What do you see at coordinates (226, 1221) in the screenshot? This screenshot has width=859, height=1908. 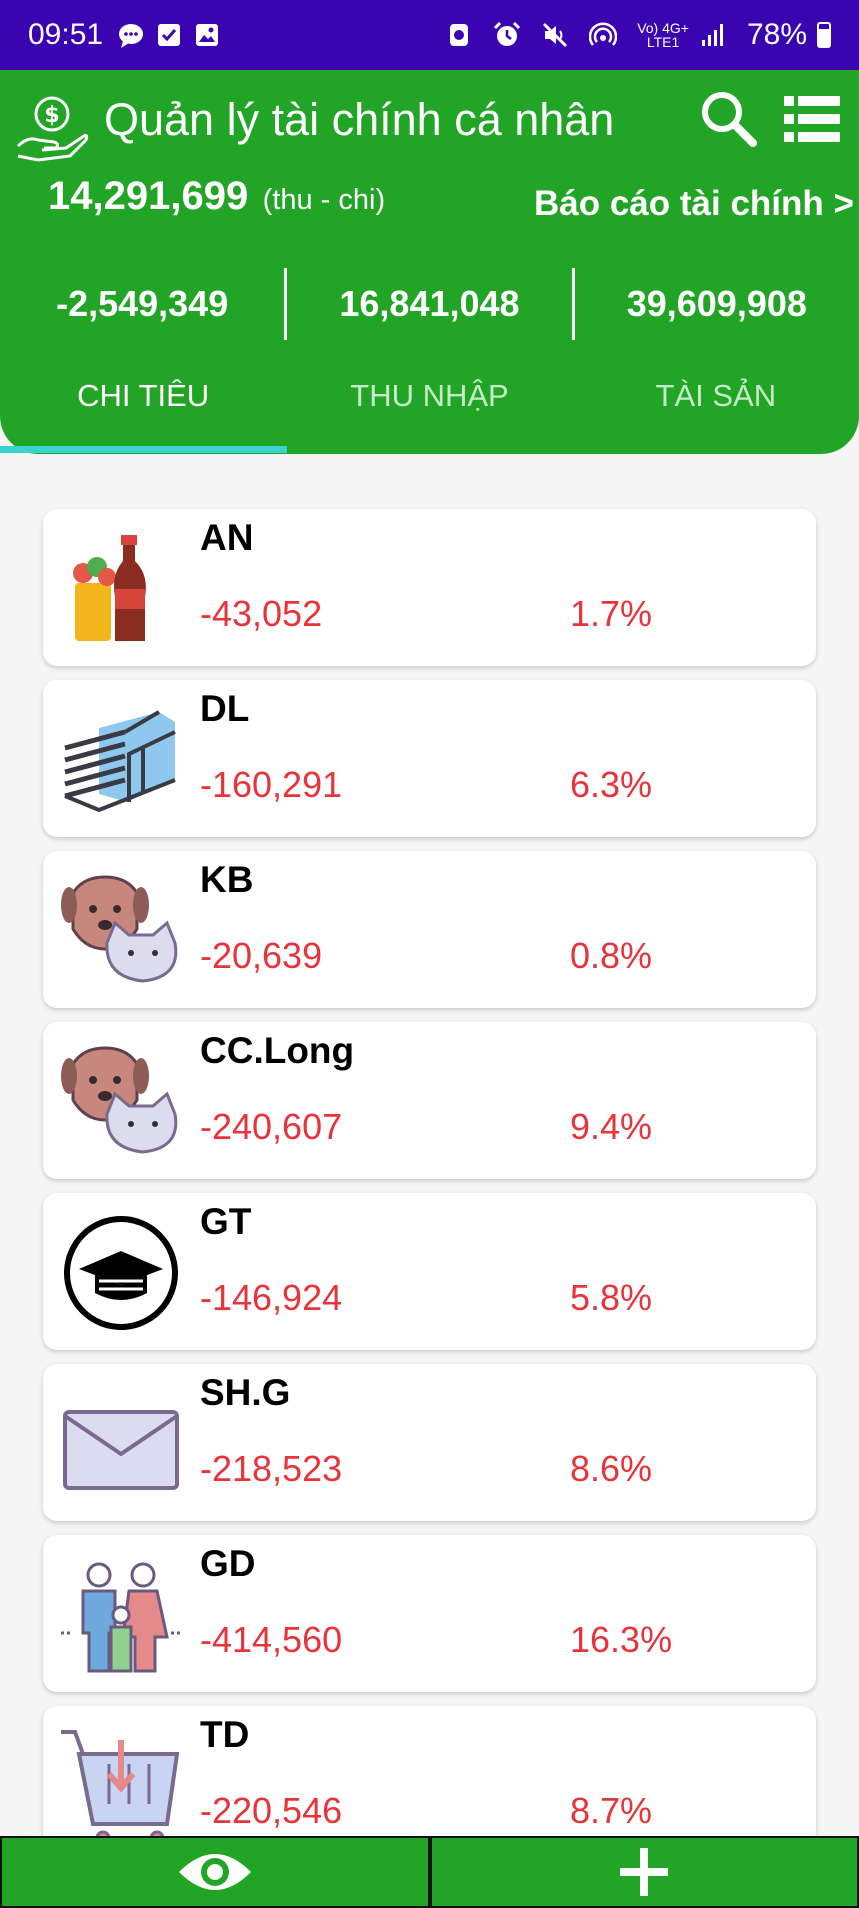 I see `category-name: GT` at bounding box center [226, 1221].